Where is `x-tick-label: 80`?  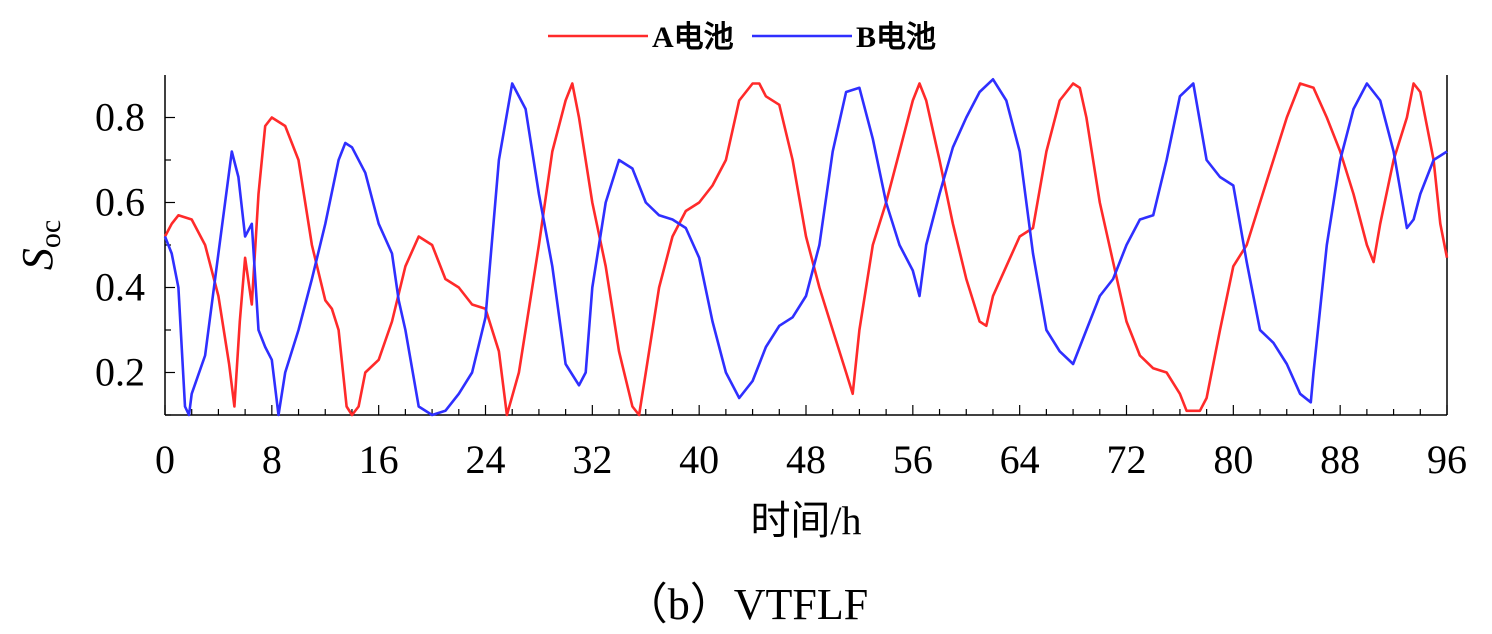 x-tick-label: 80 is located at coordinates (1233, 459).